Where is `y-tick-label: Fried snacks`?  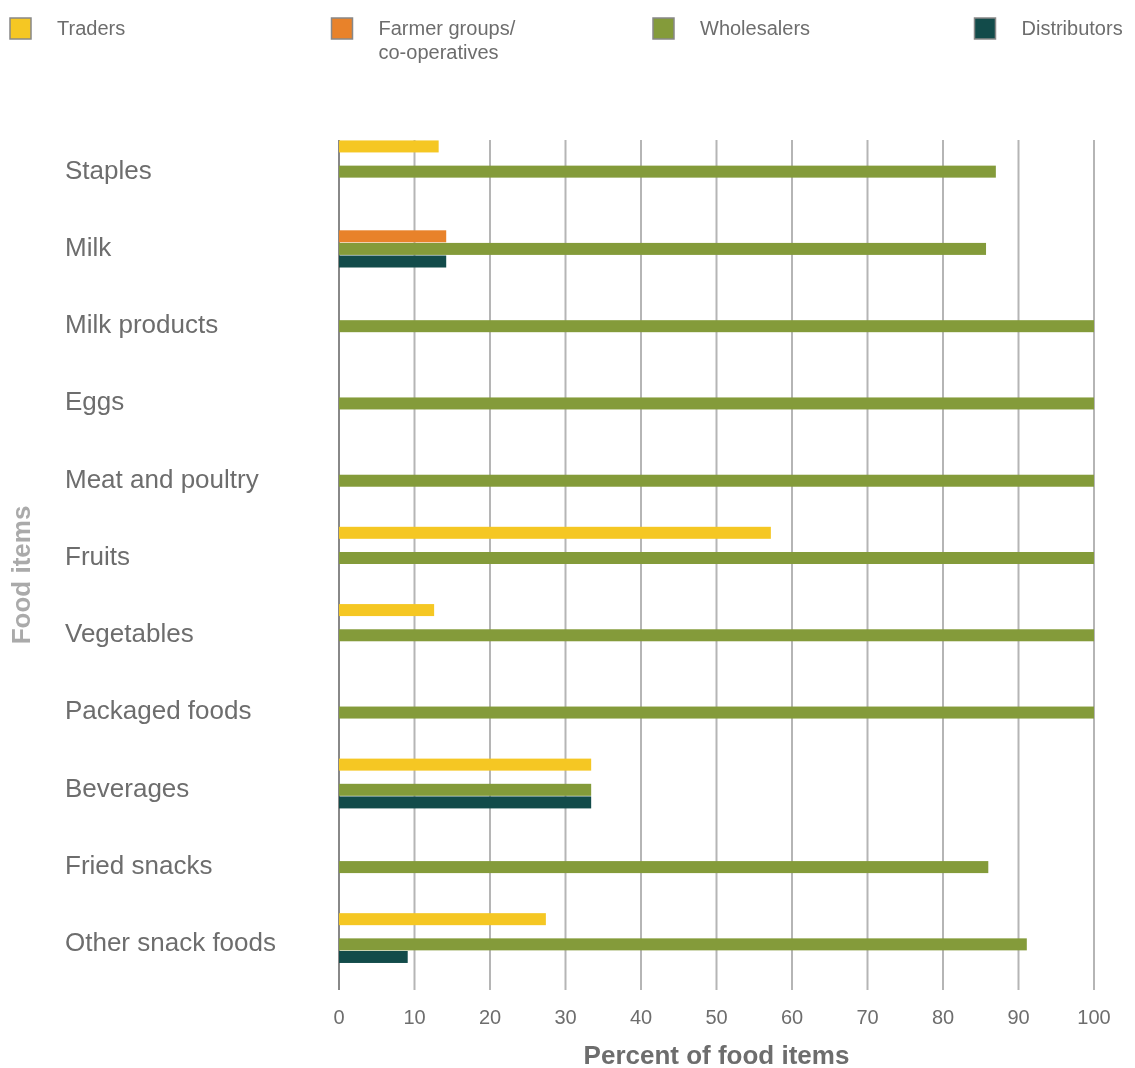
y-tick-label: Fried snacks is located at coordinates (139, 864).